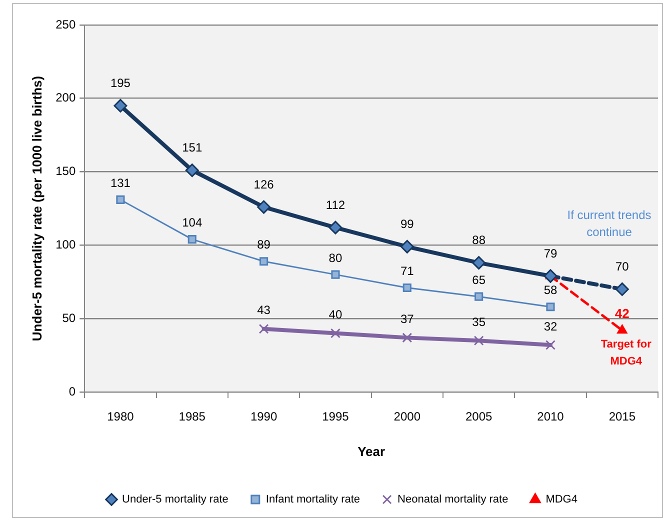  What do you see at coordinates (336, 205) in the screenshot?
I see `data-label: 112` at bounding box center [336, 205].